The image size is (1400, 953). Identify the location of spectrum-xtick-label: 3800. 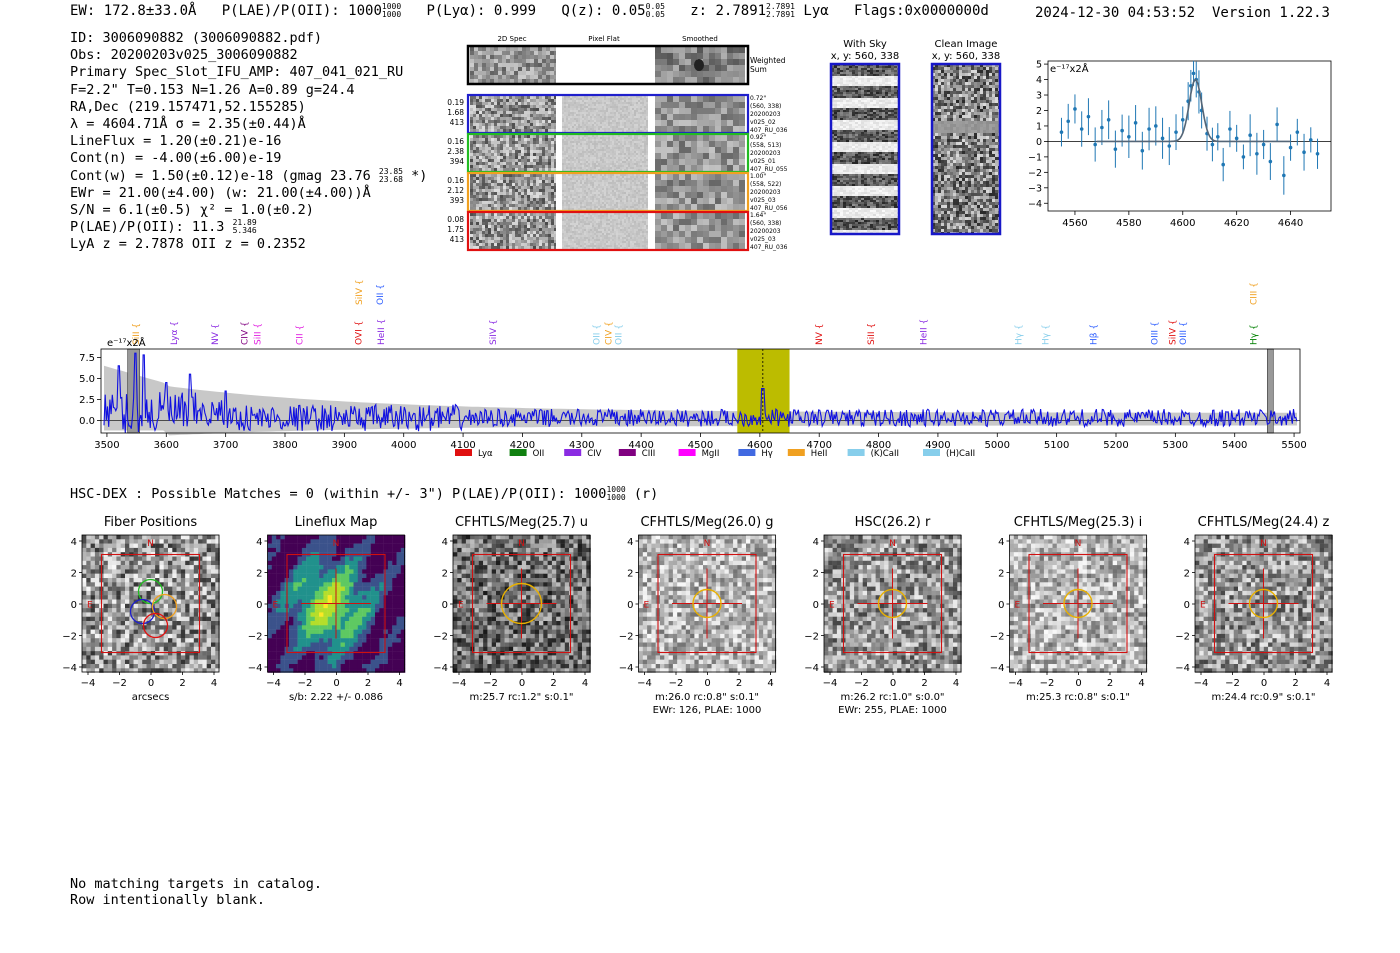
(284, 445).